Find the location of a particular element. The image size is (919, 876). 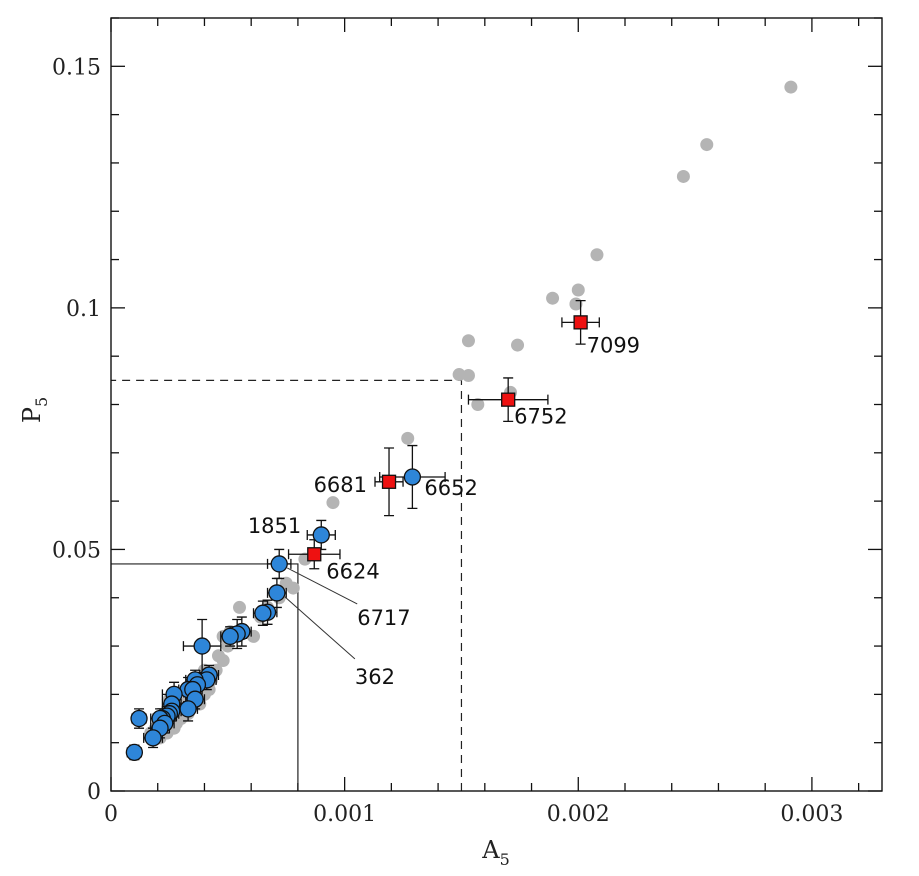

point-label-6652: 6652 is located at coordinates (450, 488).